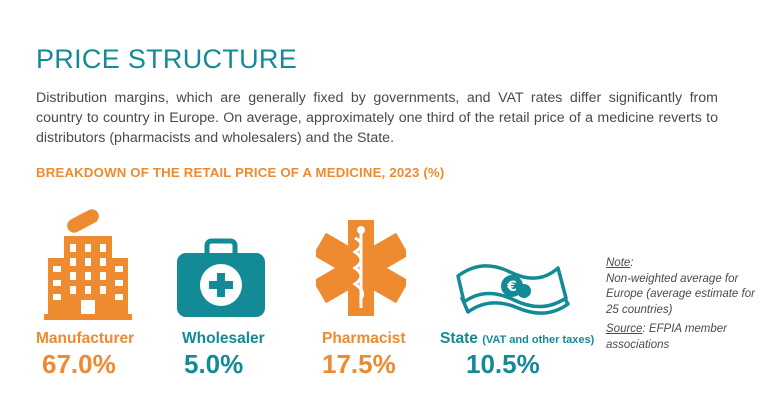  What do you see at coordinates (167, 59) in the screenshot?
I see `page-title: PRICE STRUCTURE` at bounding box center [167, 59].